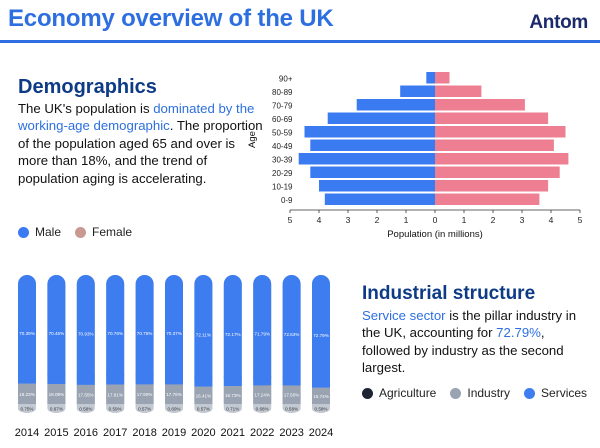 This screenshot has width=600, height=448. What do you see at coordinates (262, 409) in the screenshot?
I see `agriculture-value-label: 0.68%` at bounding box center [262, 409].